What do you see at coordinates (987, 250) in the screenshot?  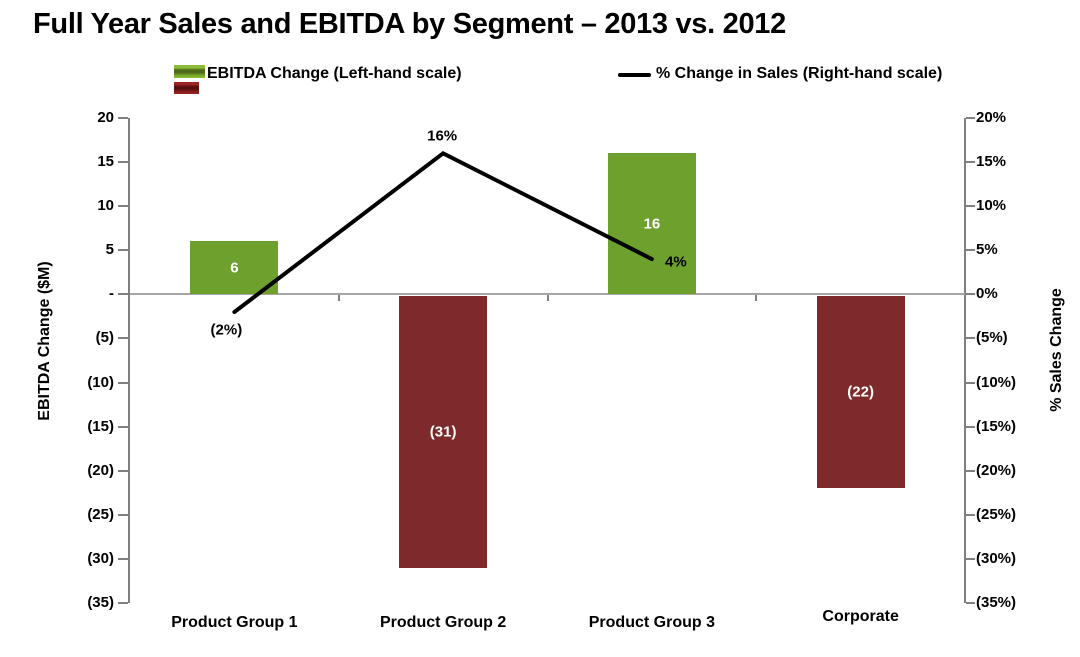 I see `right-axis-tick-label: 5%` at bounding box center [987, 250].